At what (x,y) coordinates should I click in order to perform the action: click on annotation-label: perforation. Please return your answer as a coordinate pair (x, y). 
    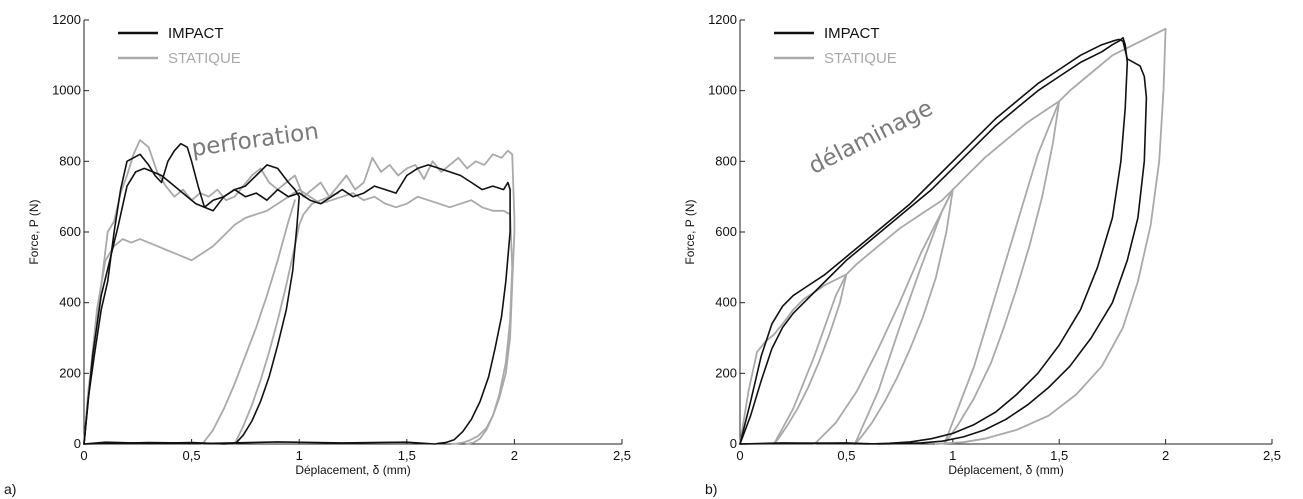
    Looking at the image, I should click on (255, 140).